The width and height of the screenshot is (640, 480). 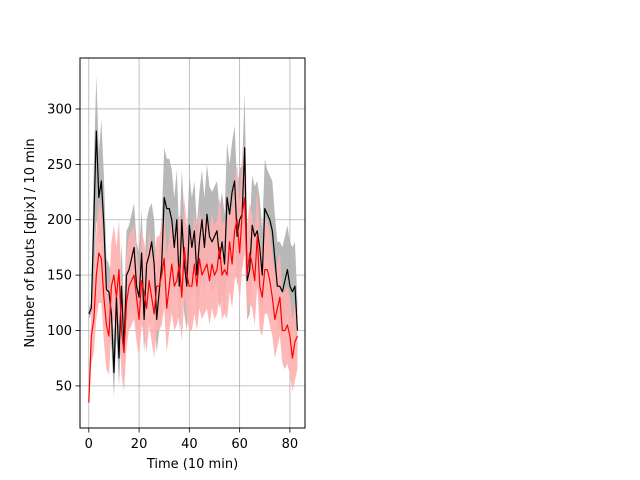 I want to click on y-tick-label: 300, so click(x=59, y=109).